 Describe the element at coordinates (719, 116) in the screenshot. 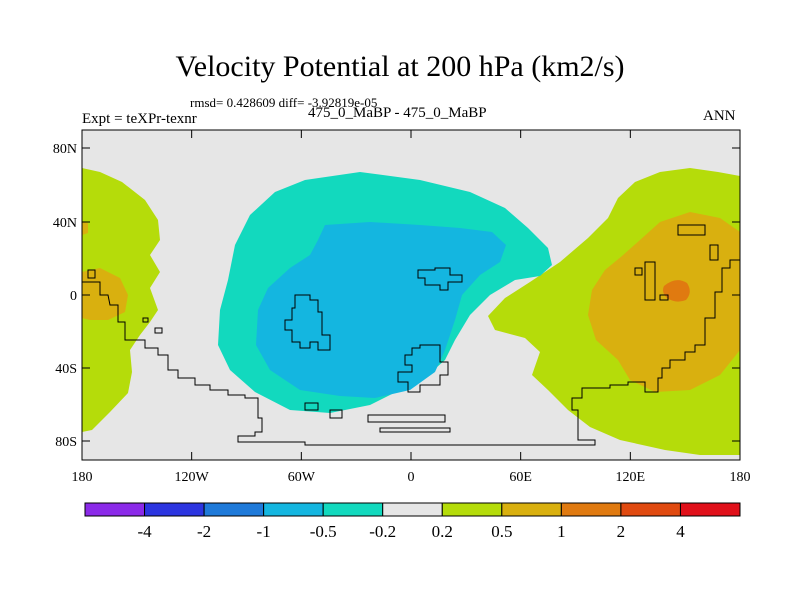

I see `season-label: ANN` at that location.